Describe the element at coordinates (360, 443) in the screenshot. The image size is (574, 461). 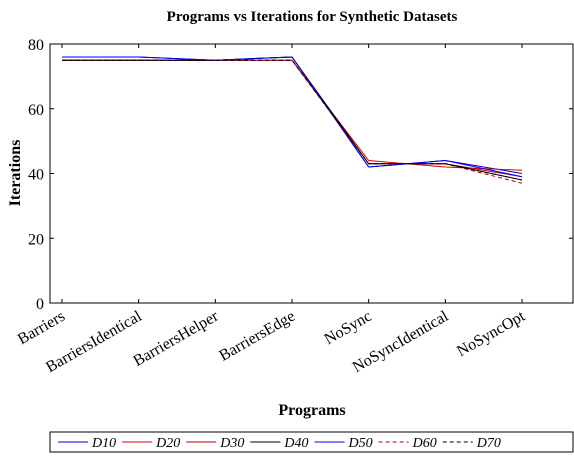
I see `legend-label: D50` at that location.